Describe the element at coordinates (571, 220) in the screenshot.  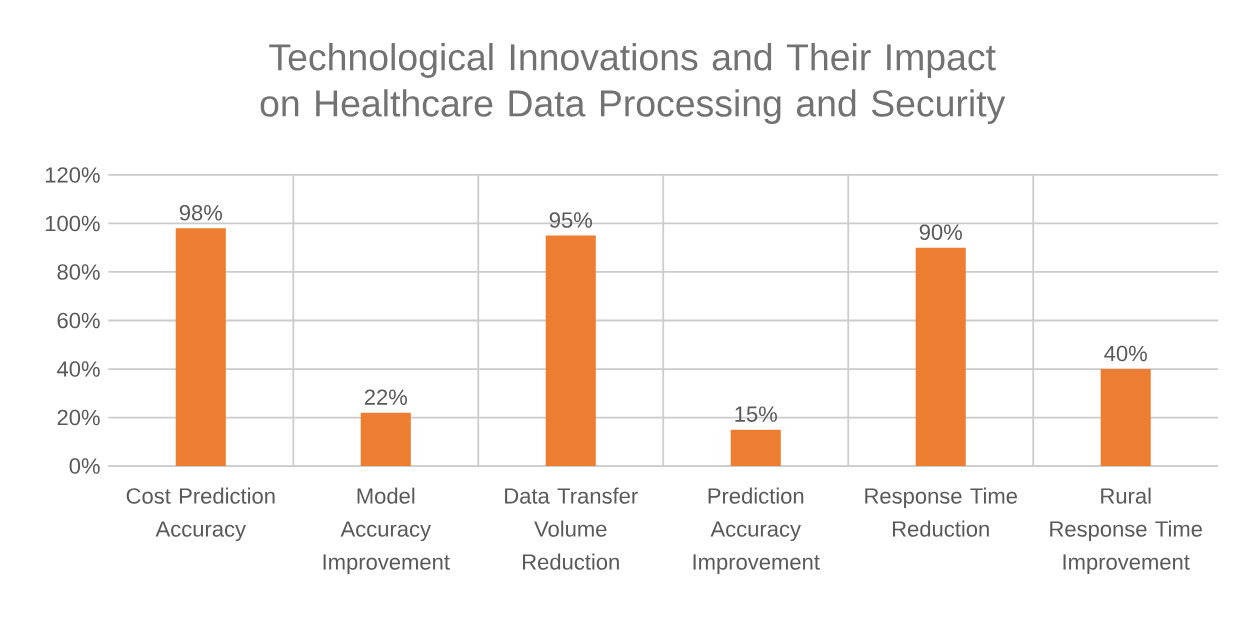
I see `data-label: 95%` at that location.